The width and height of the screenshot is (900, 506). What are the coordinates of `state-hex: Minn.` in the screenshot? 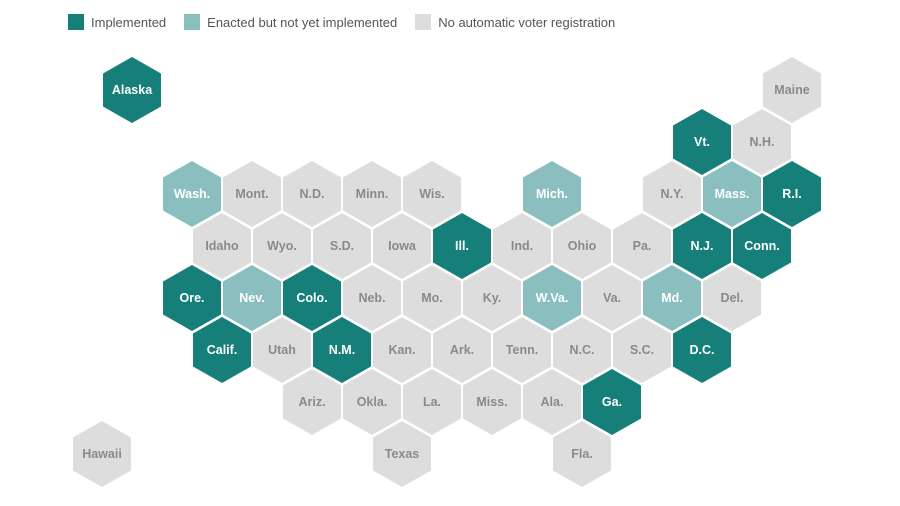 It's located at (372, 194).